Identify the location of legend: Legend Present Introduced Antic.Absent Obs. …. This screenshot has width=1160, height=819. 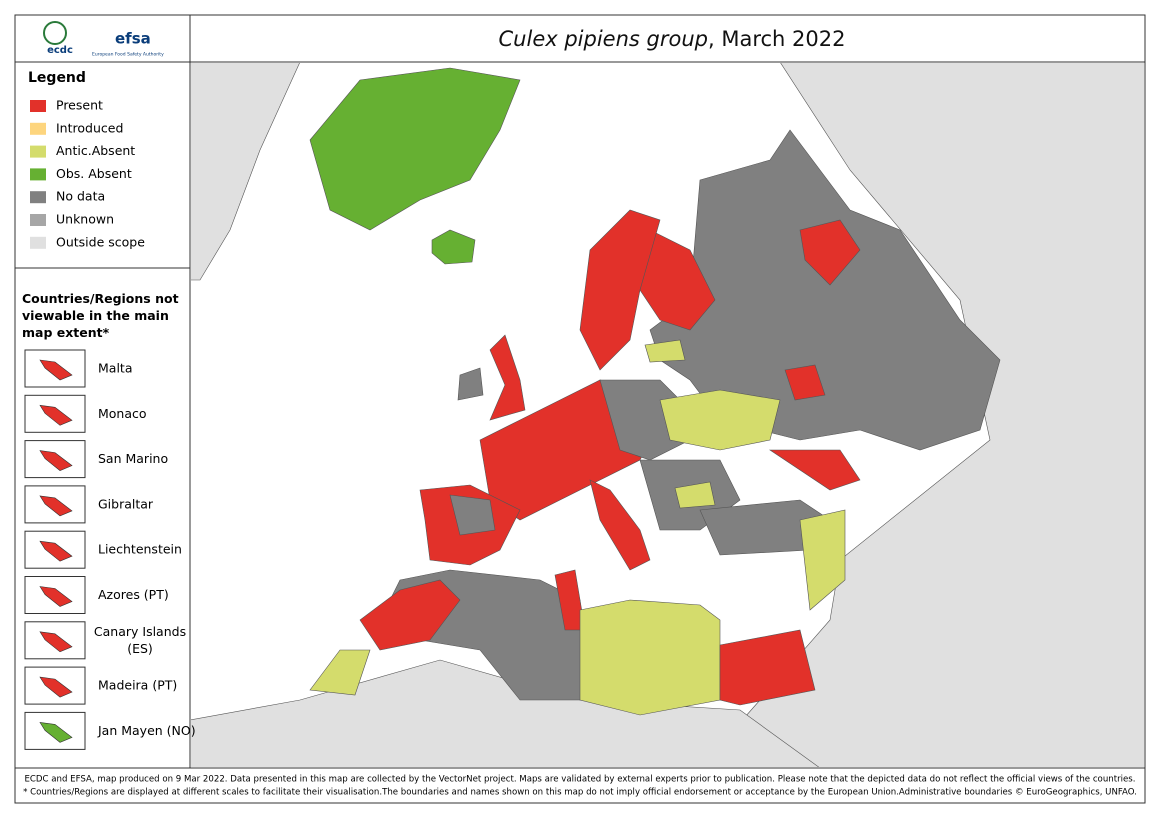
(86, 159).